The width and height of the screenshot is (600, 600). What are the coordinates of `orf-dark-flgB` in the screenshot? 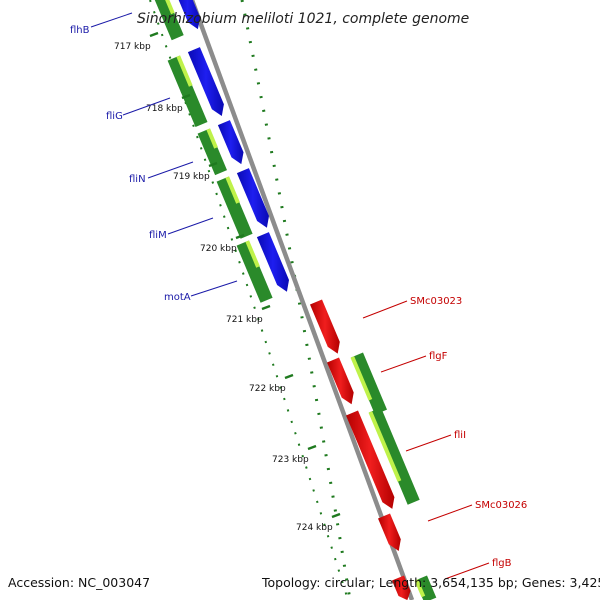 It's located at (426, 587).